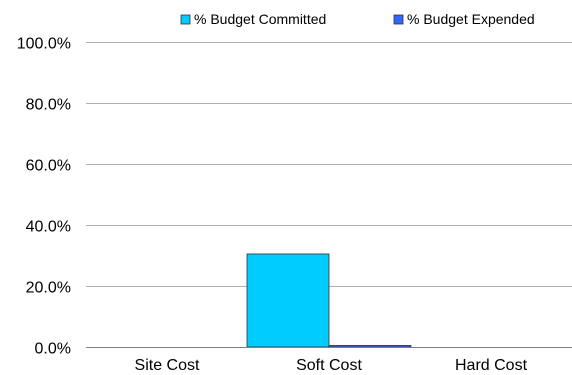 This screenshot has width=572, height=375. Describe the element at coordinates (491, 365) in the screenshot. I see `x-category-label: Hard Cost` at that location.